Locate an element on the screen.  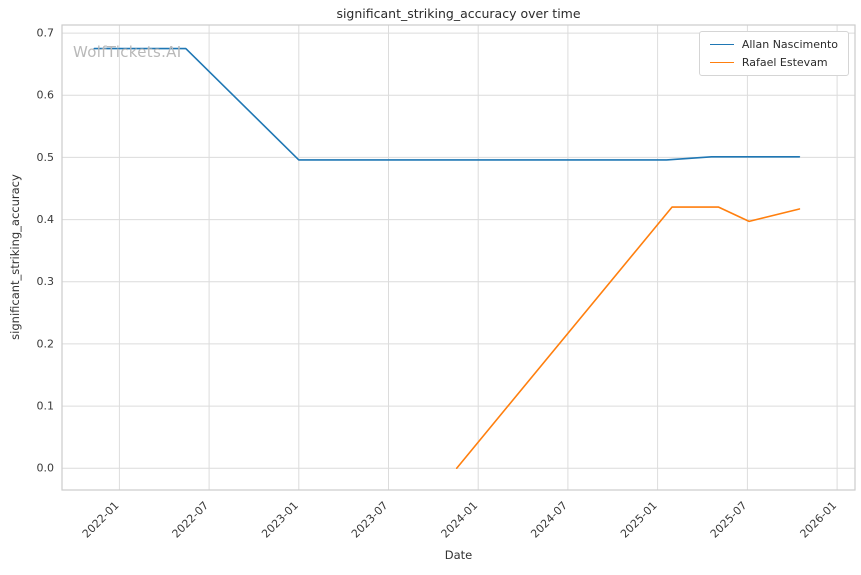
chart-title: significant_striking_accuracy over time is located at coordinates (458, 13).